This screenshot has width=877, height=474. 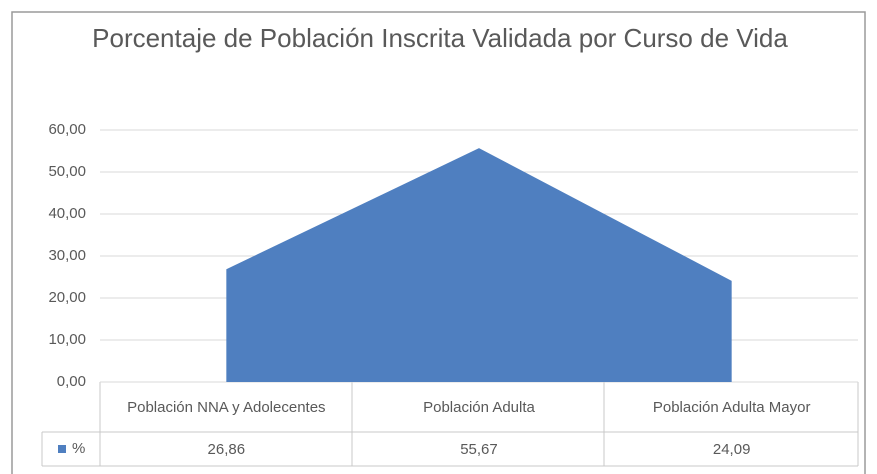 I want to click on category-label: Población NNA y Adolecentes, so click(x=226, y=407).